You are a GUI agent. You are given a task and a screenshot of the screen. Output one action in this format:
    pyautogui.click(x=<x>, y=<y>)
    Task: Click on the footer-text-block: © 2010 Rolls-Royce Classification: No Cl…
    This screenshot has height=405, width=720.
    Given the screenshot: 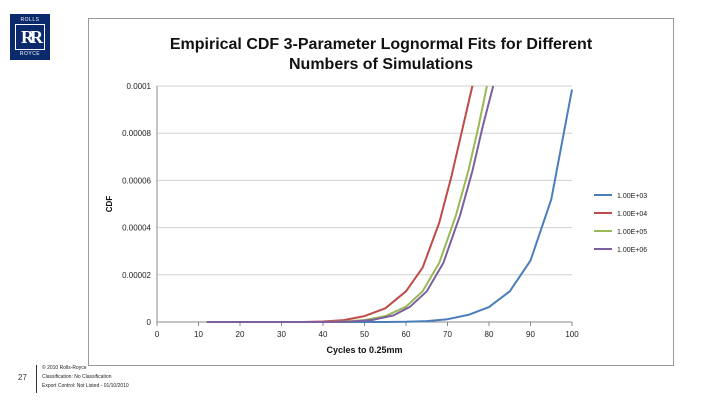 What is the action you would take?
    pyautogui.click(x=85, y=377)
    